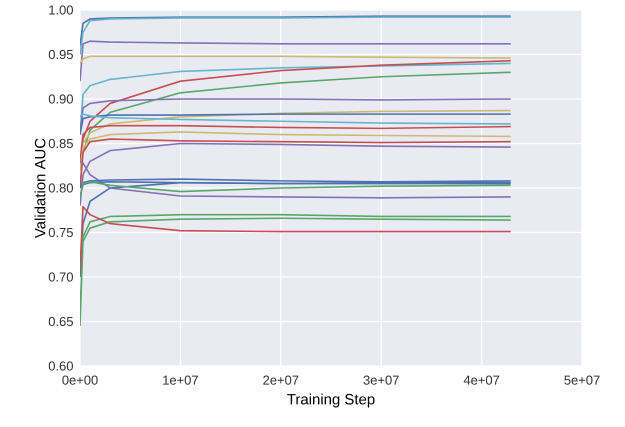 Image resolution: width=625 pixels, height=427 pixels. Describe the element at coordinates (60, 143) in the screenshot. I see `y-tick-label: 0.85` at that location.